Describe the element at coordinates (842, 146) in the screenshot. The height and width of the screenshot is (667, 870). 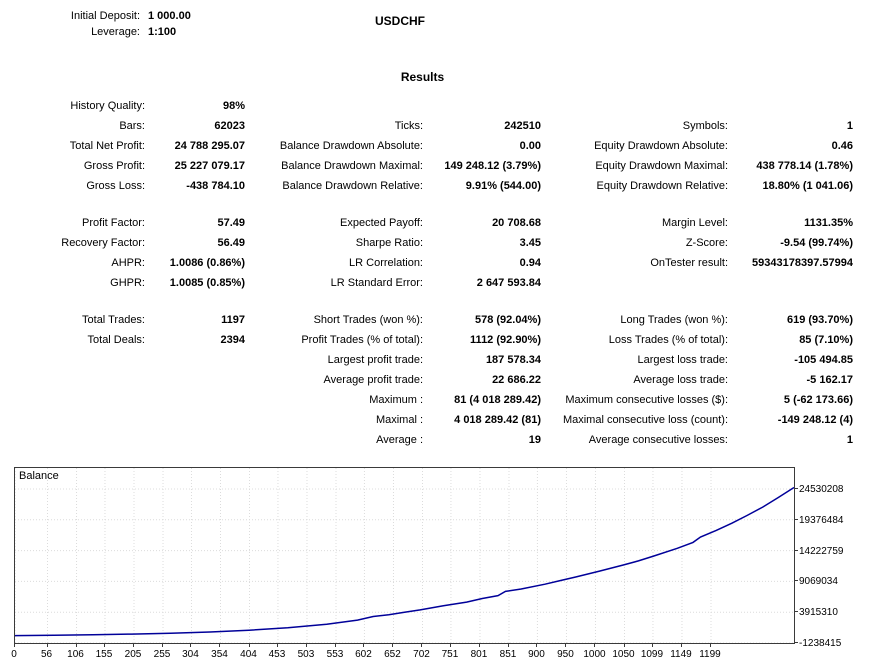
I see `stat-value: 0.46` at that location.